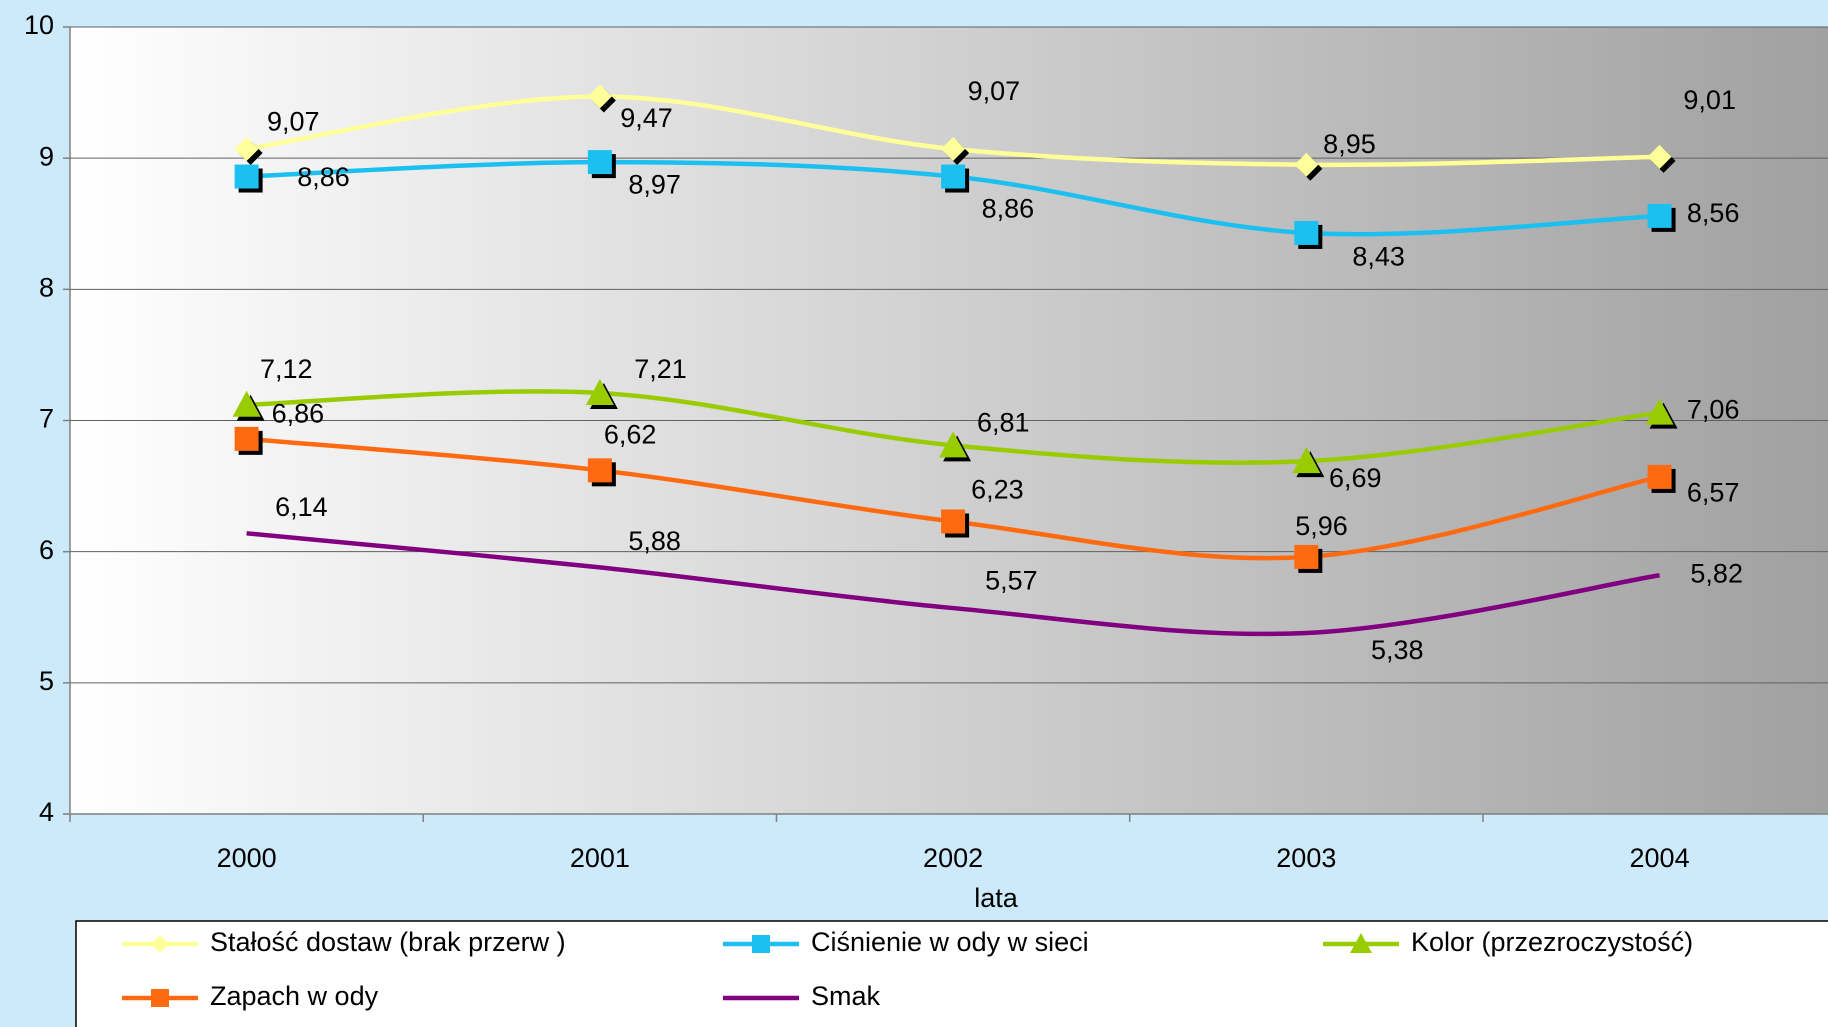 The image size is (1828, 1027). What do you see at coordinates (286, 369) in the screenshot?
I see `data-label: 7,12` at bounding box center [286, 369].